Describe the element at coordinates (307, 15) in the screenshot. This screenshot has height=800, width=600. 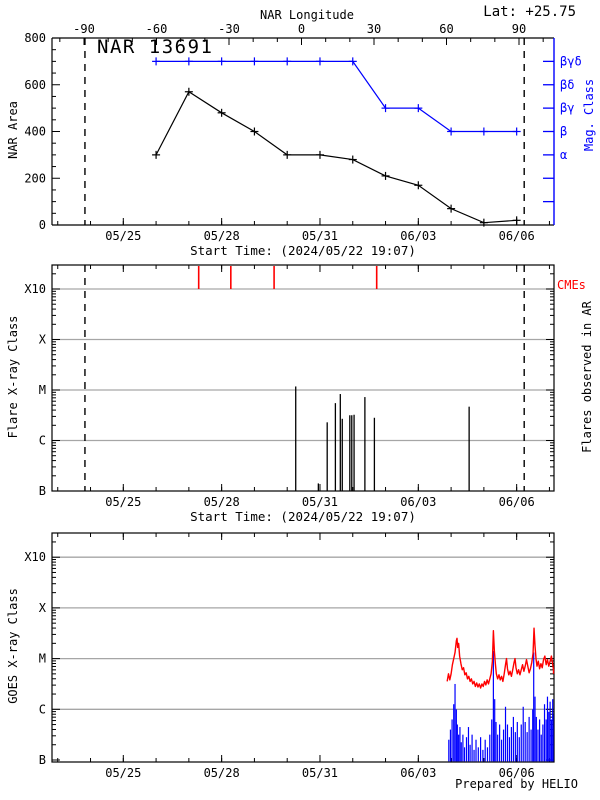
I see `top-axis-title: NAR Longitude` at that location.